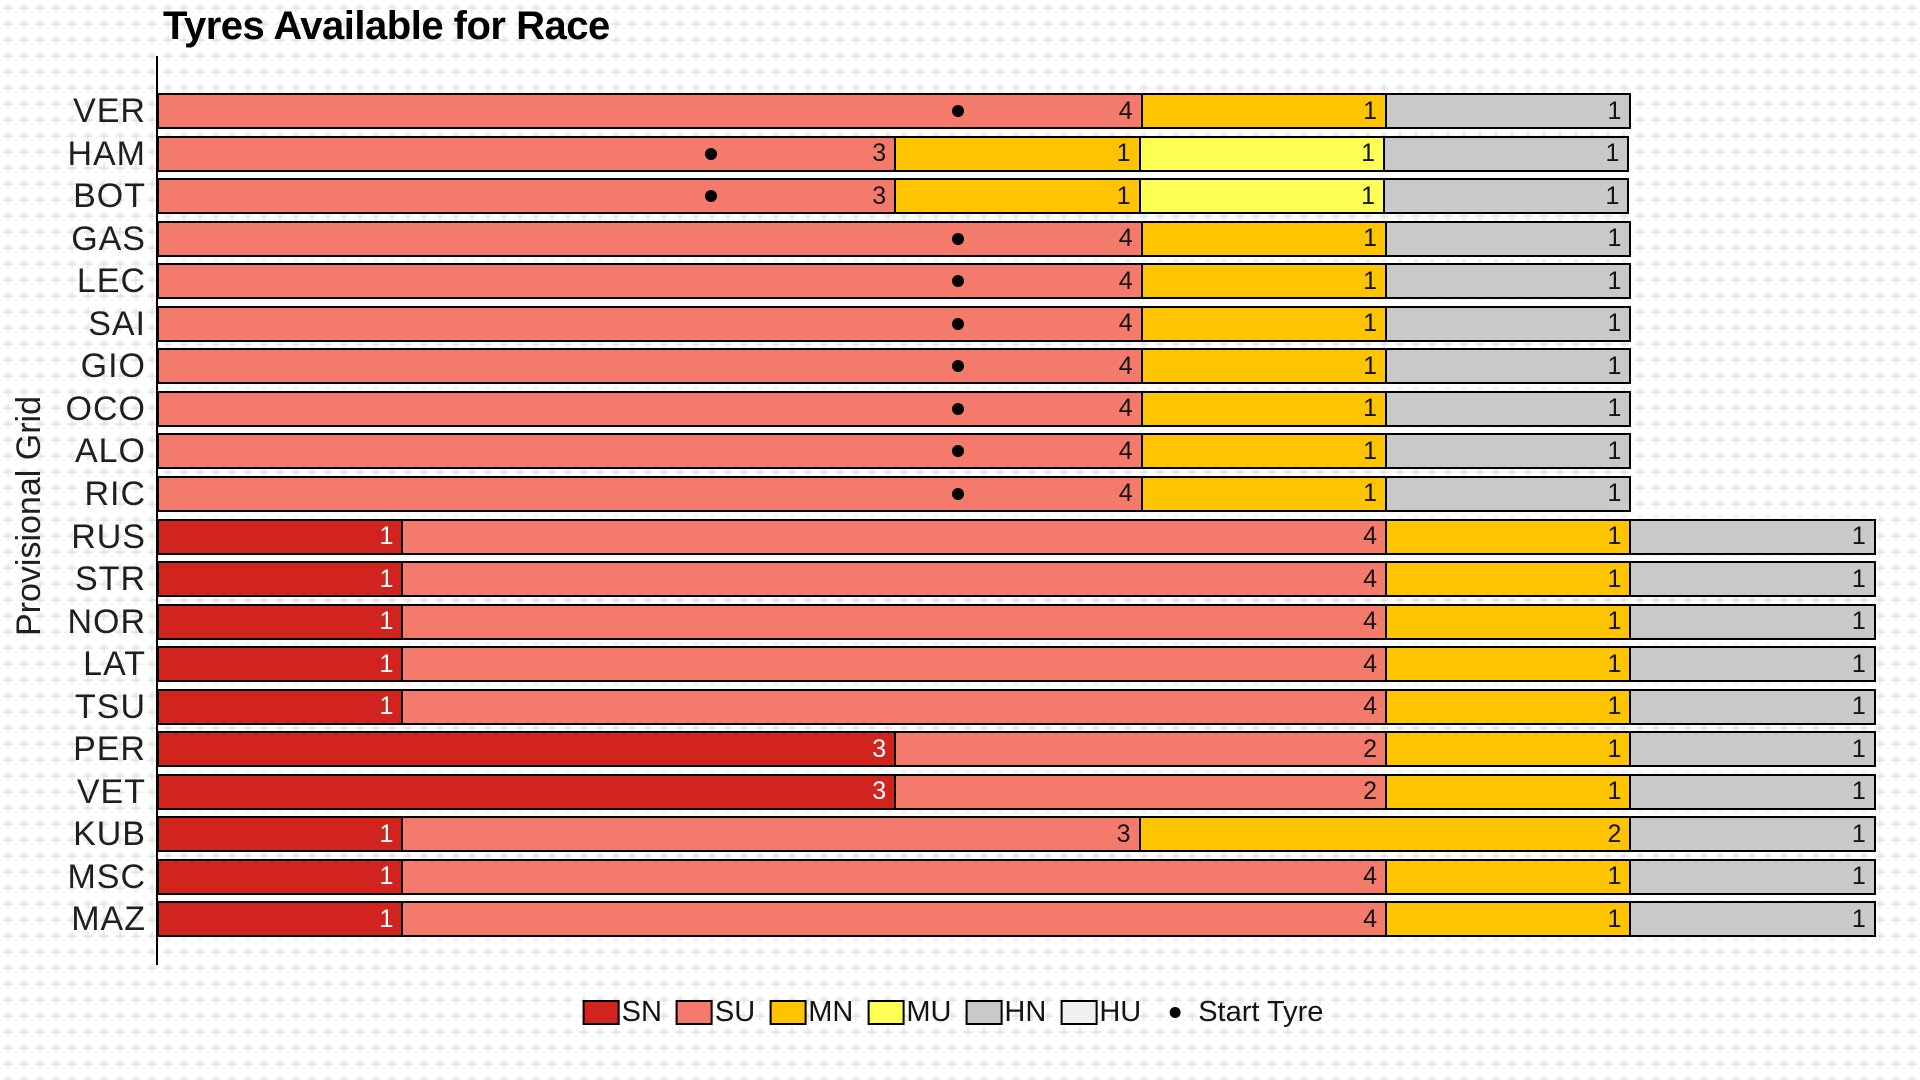 Image resolution: width=1920 pixels, height=1080 pixels. What do you see at coordinates (111, 791) in the screenshot?
I see `y-tick-label-vet: VET` at bounding box center [111, 791].